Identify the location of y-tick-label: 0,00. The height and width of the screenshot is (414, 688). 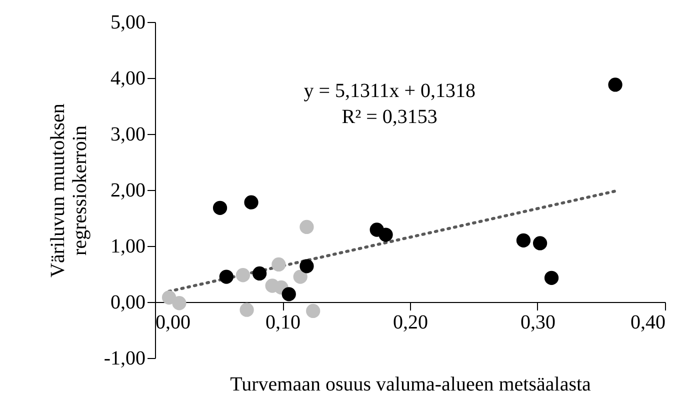
(128, 303).